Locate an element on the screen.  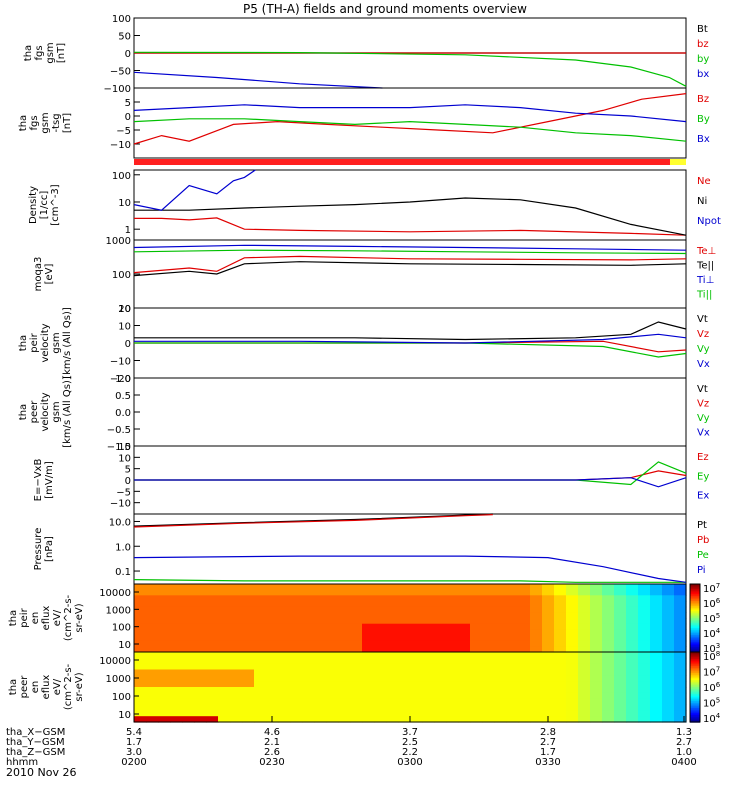
y-axis-label: eV/ is located at coordinates (57, 686).